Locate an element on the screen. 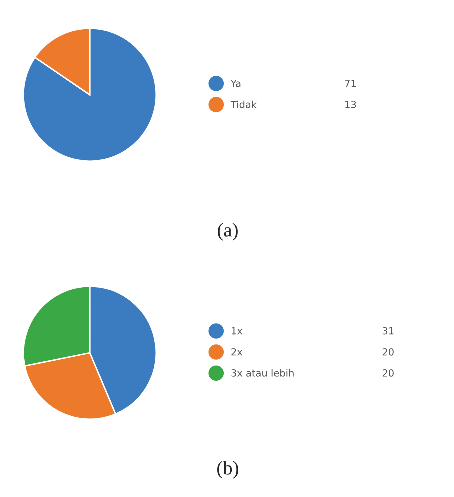  text: (b) is located at coordinates (228, 470).